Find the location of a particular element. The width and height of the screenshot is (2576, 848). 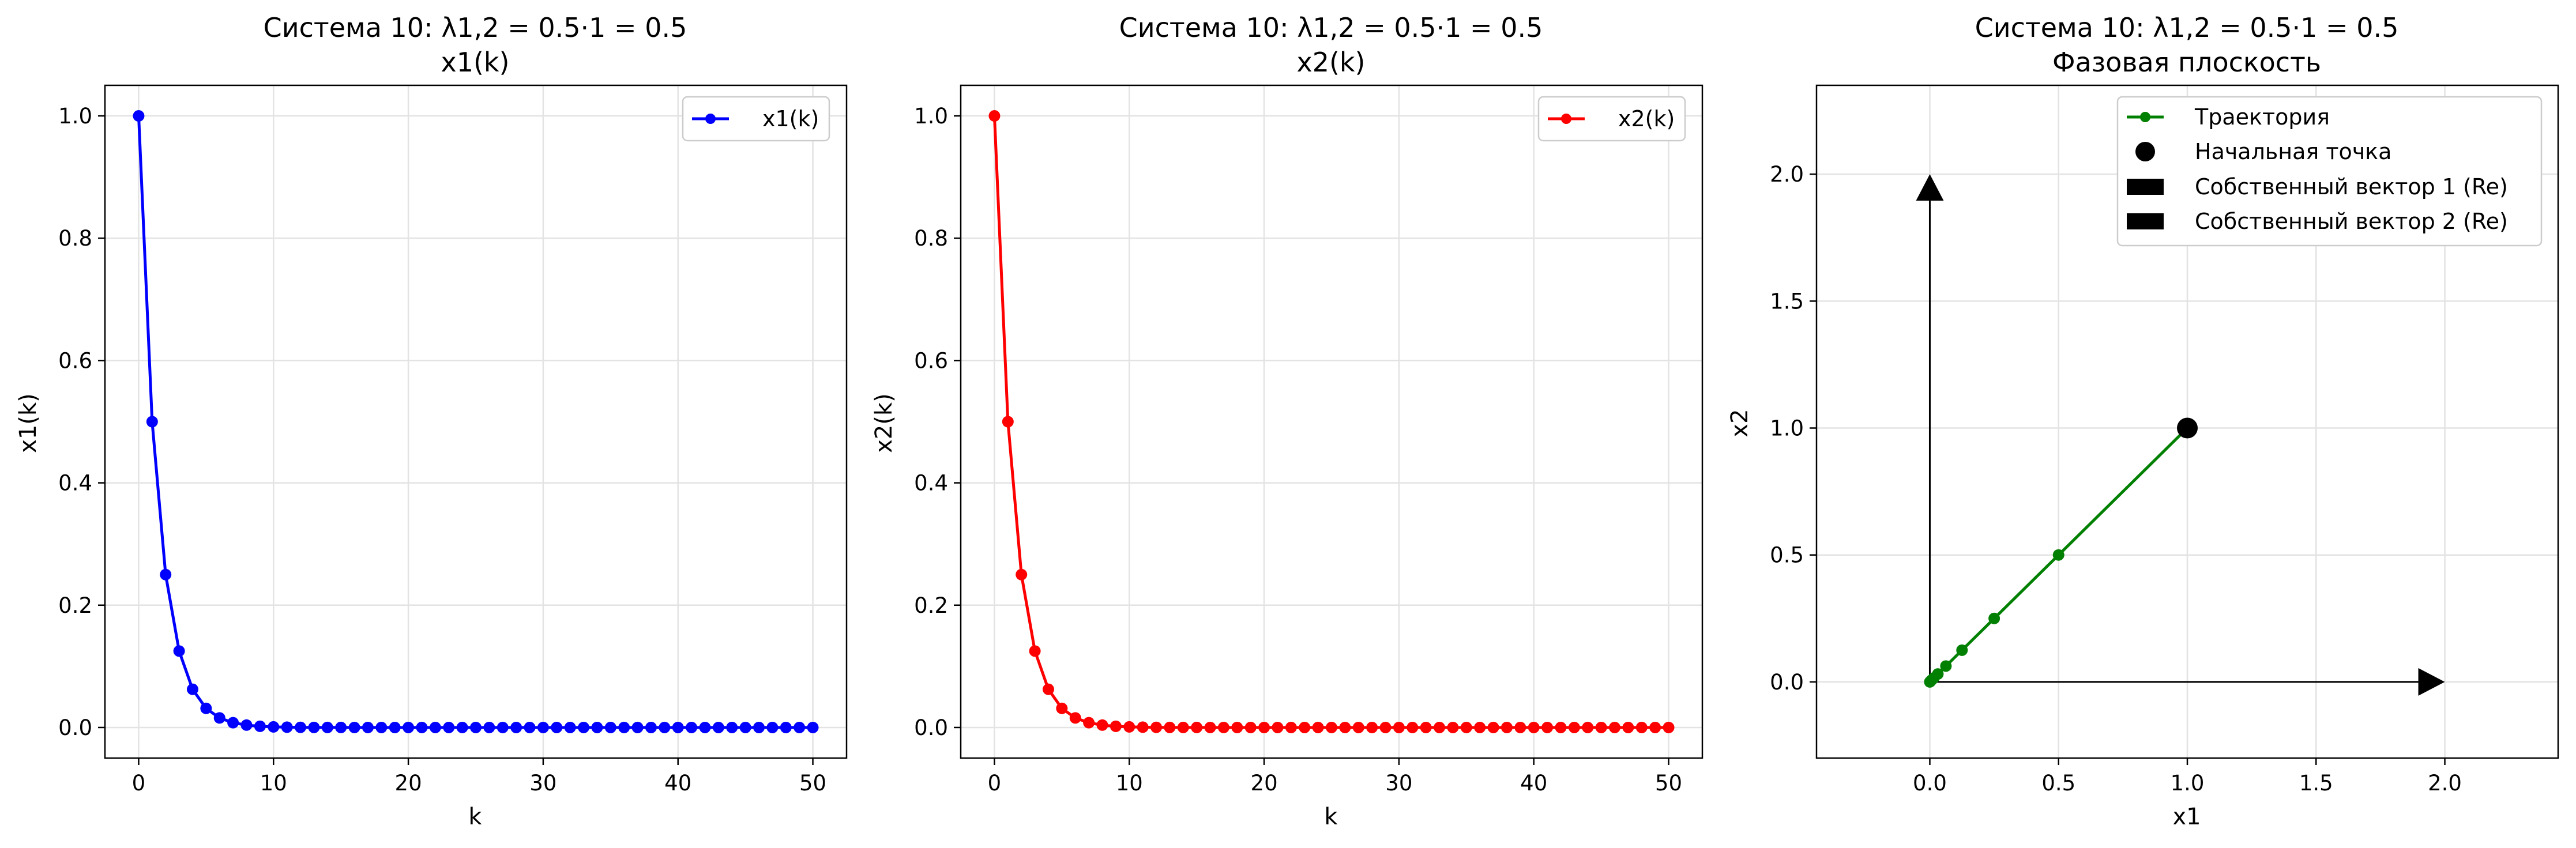

y-tick-label: 2.0 is located at coordinates (1787, 174).